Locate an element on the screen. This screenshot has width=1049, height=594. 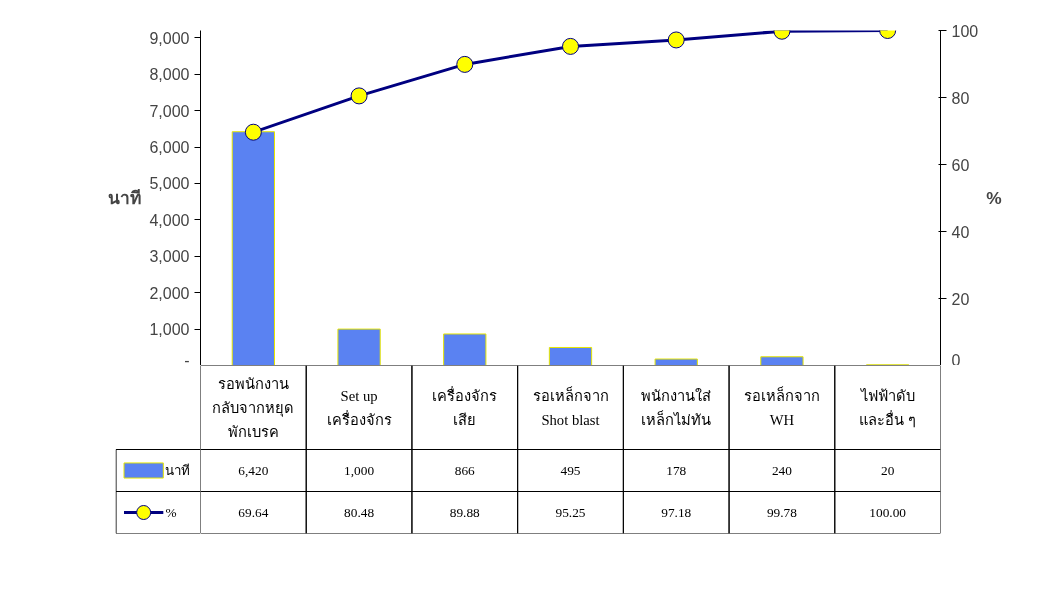
y2-tick-label: 40 is located at coordinates (960, 232).